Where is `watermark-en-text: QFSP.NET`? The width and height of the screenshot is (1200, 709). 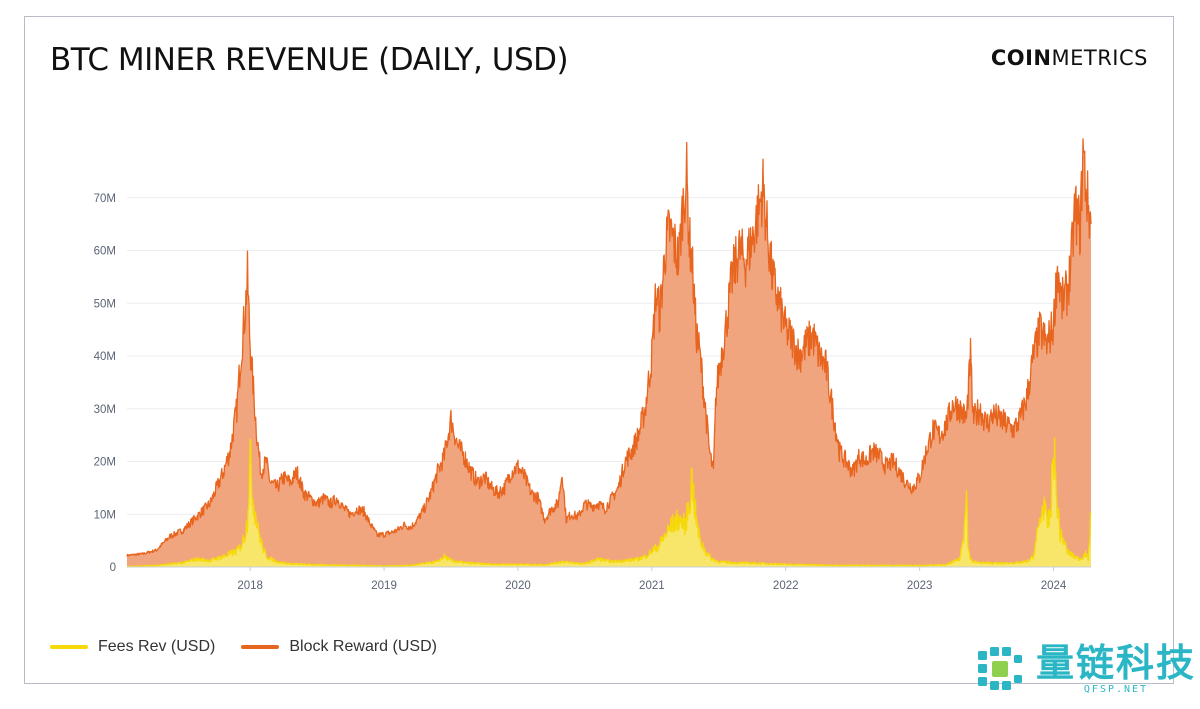 watermark-en-text: QFSP.NET is located at coordinates (1116, 689).